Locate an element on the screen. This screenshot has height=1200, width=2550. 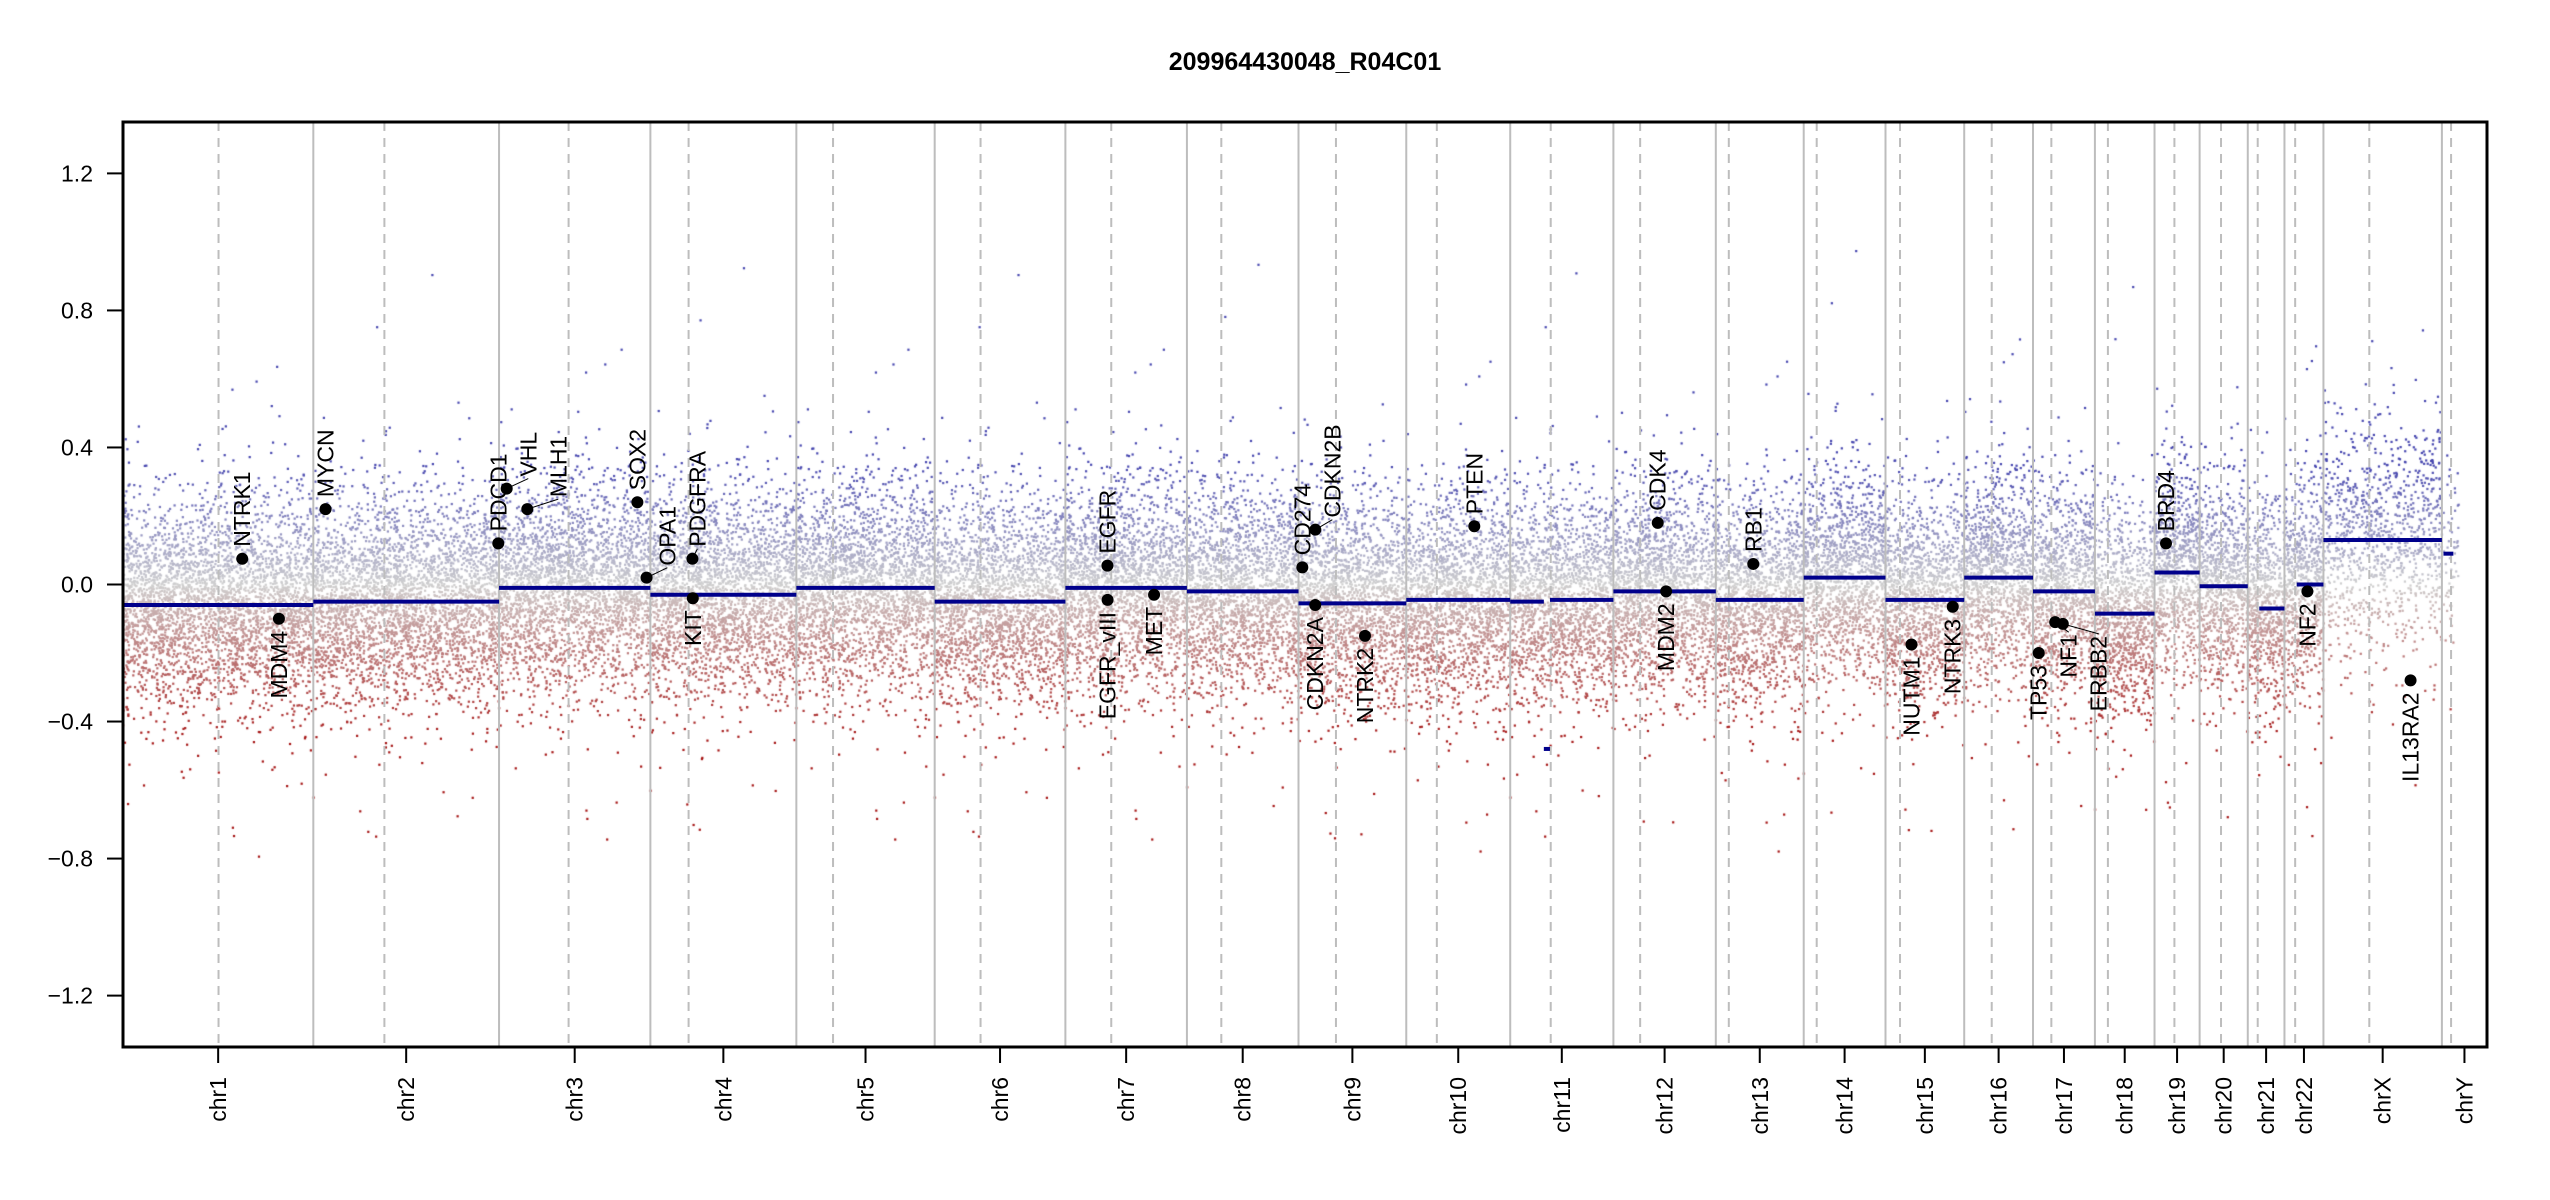
gene-label: MET is located at coordinates (1154, 631).